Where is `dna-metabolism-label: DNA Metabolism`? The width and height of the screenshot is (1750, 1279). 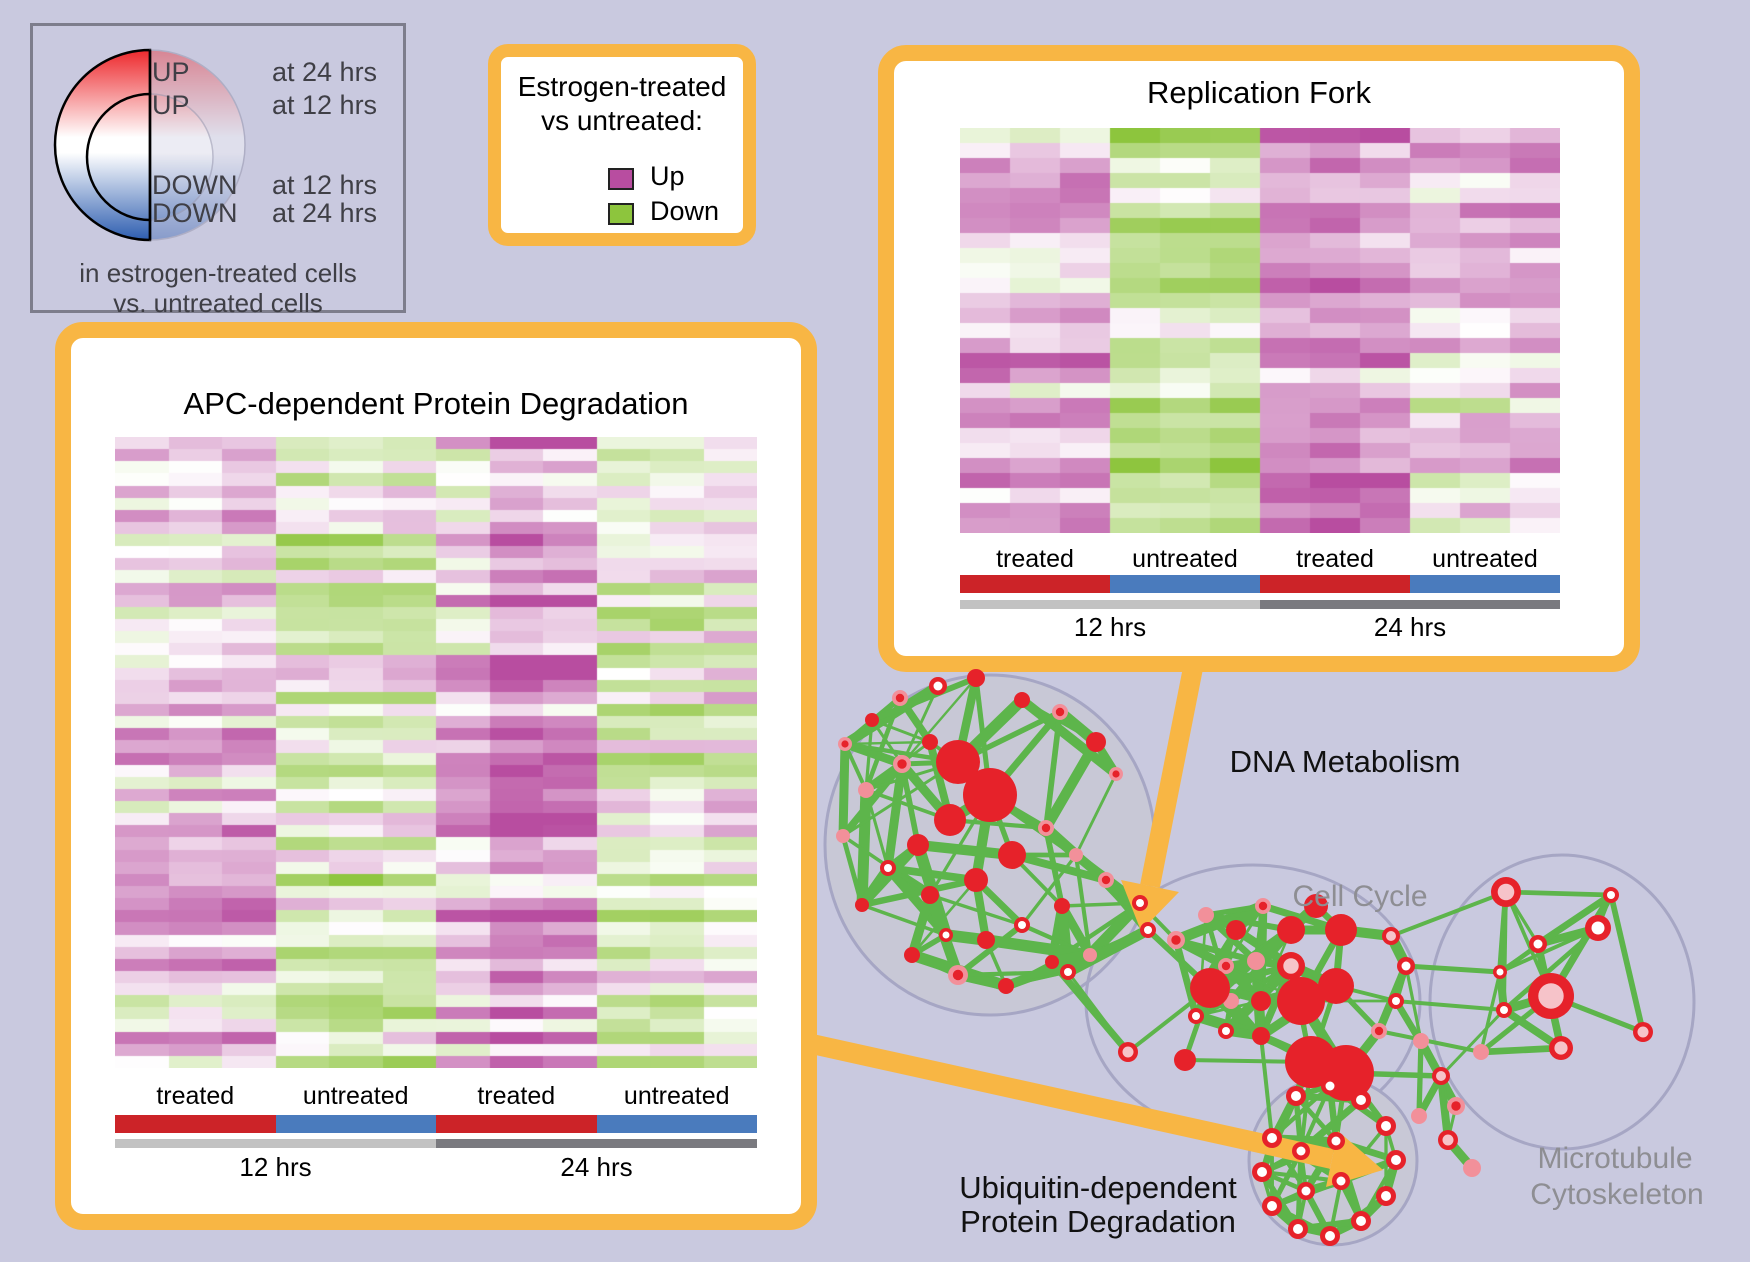 dna-metabolism-label: DNA Metabolism is located at coordinates (1345, 761).